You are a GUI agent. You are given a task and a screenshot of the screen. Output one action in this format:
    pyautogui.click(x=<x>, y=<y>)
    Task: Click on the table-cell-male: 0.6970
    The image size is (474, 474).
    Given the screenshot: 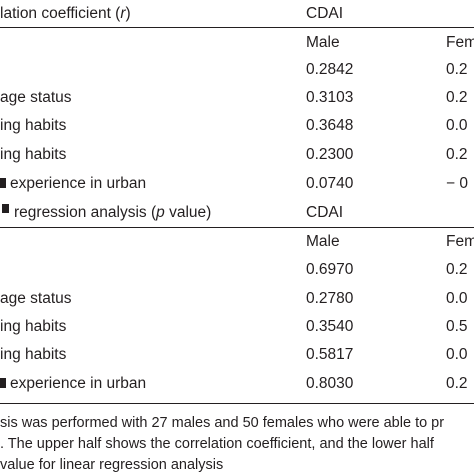 What is the action you would take?
    pyautogui.click(x=330, y=269)
    